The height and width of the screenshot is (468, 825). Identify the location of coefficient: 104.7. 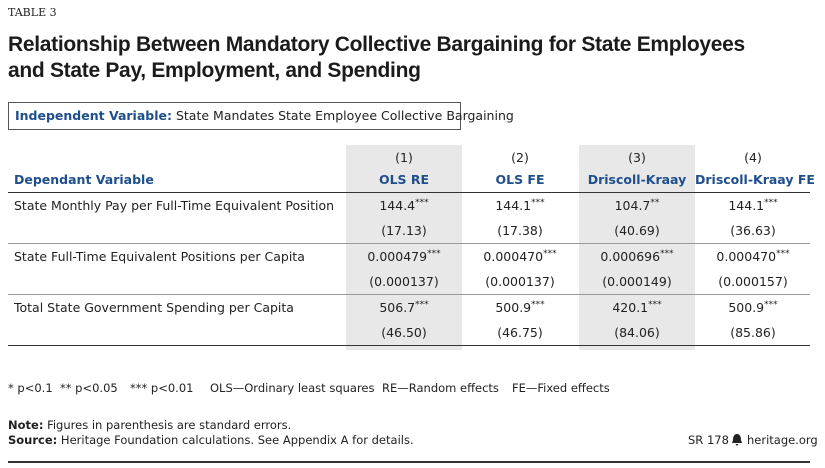
(632, 206).